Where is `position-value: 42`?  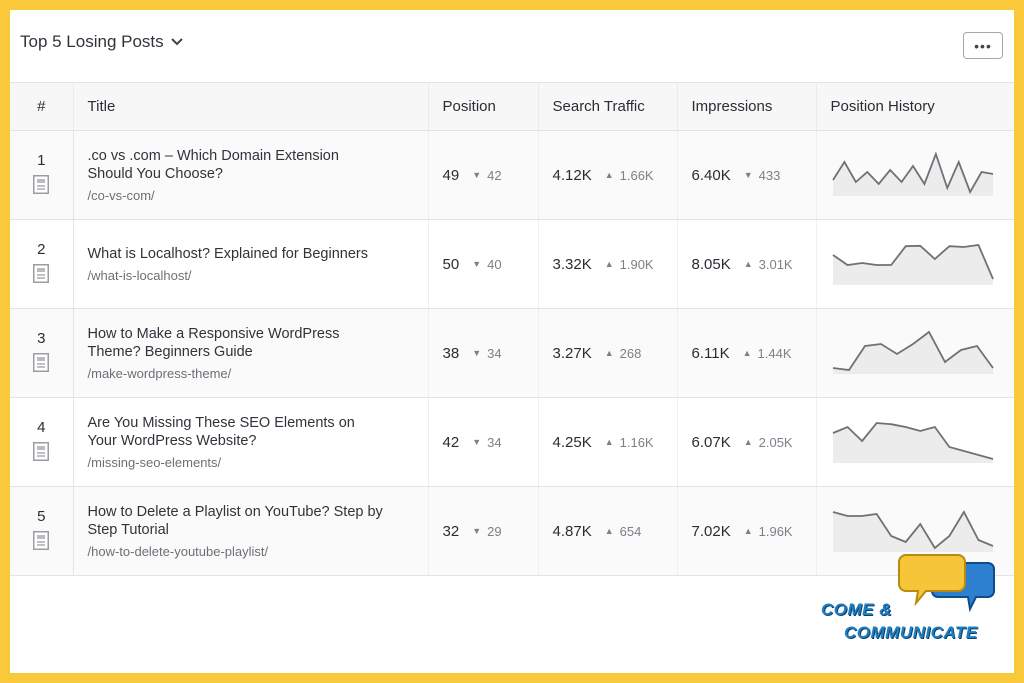 position-value: 42 is located at coordinates (451, 442).